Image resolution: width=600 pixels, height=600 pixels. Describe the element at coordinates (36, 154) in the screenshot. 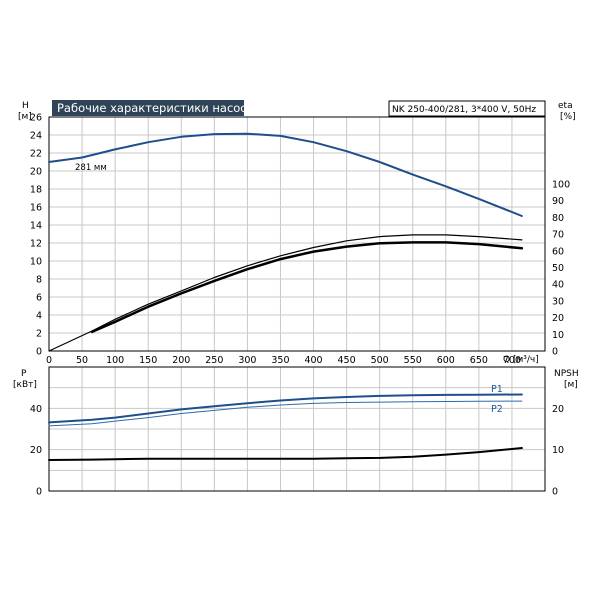

I see `h-tick-label: 22` at that location.